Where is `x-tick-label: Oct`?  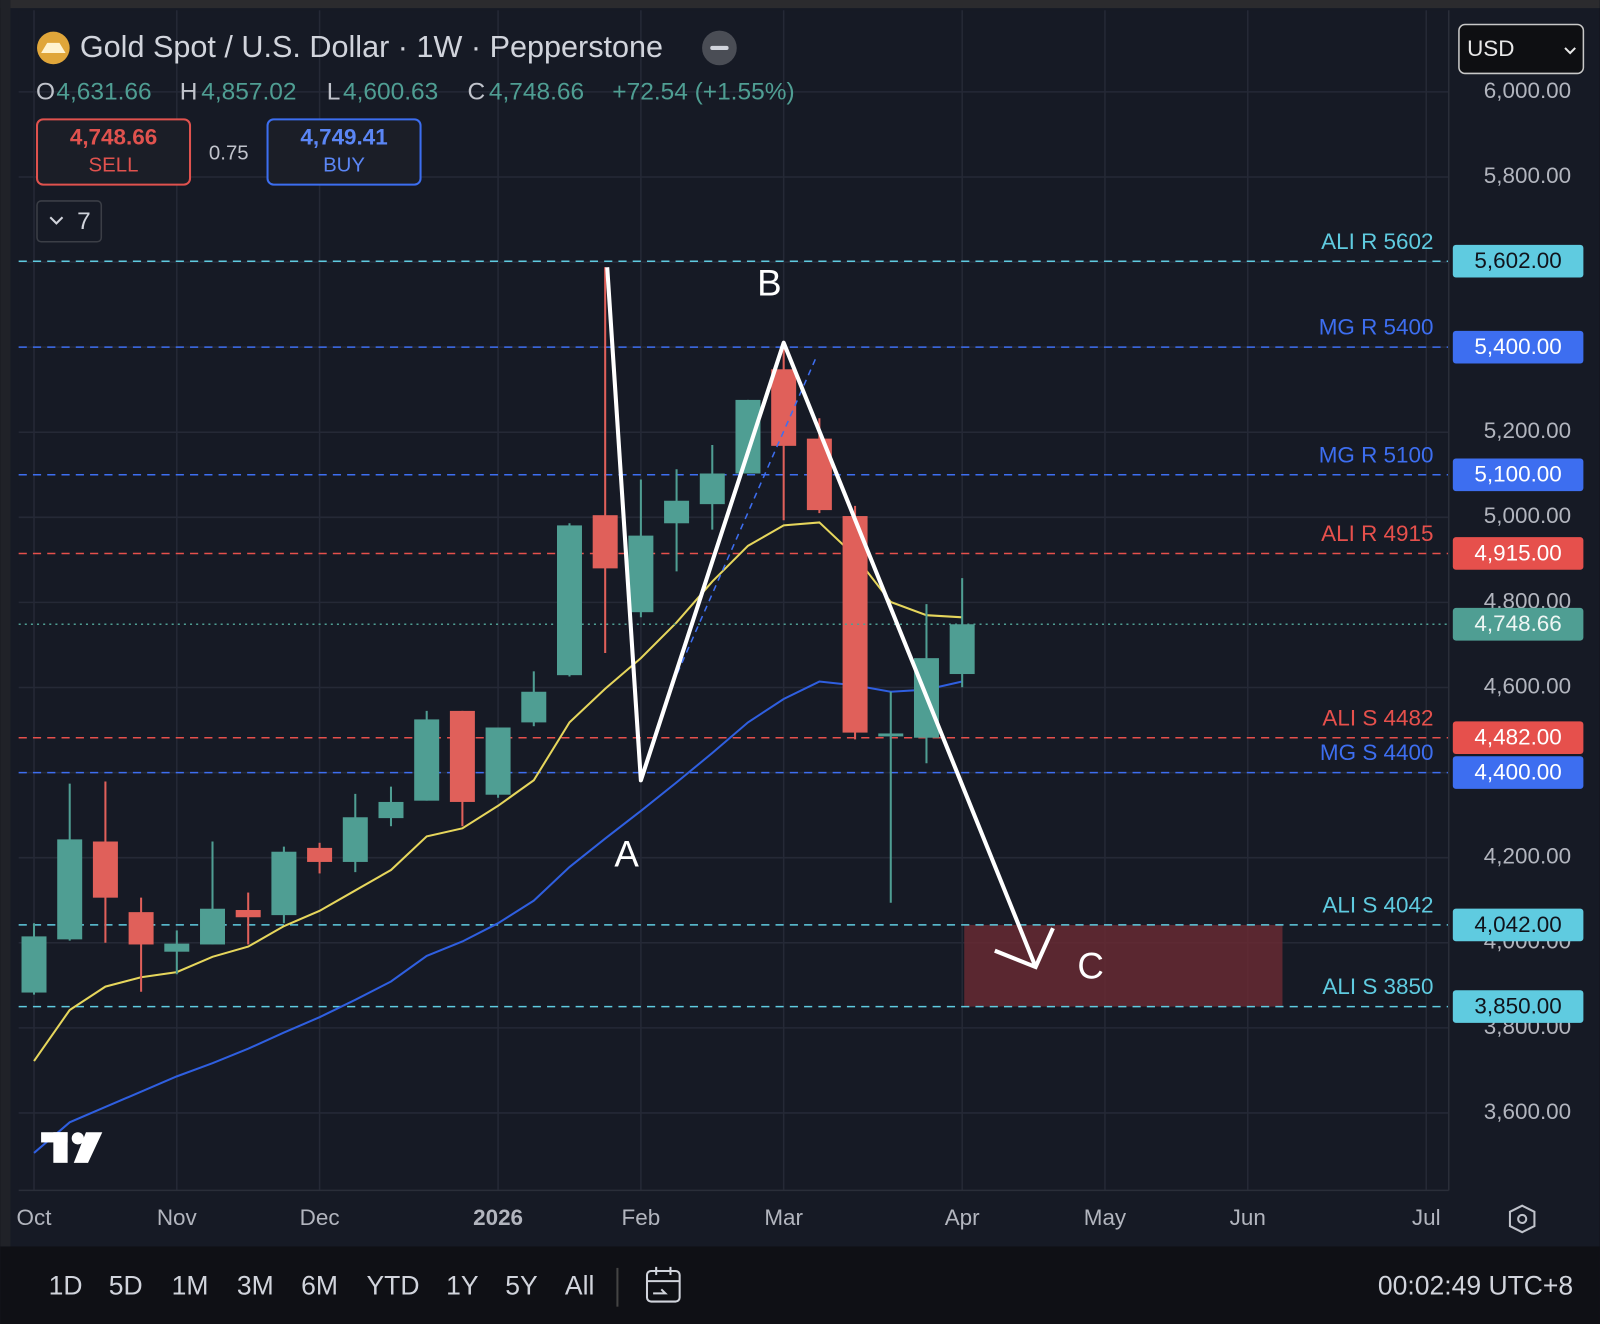
x-tick-label: Oct is located at coordinates (35, 1217).